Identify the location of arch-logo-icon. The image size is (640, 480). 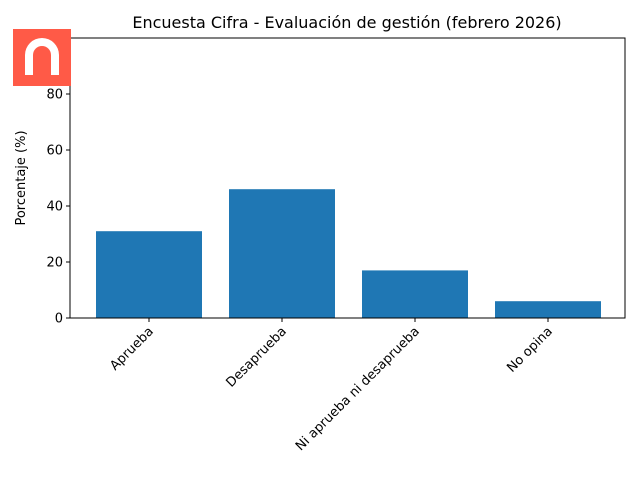
(42, 57).